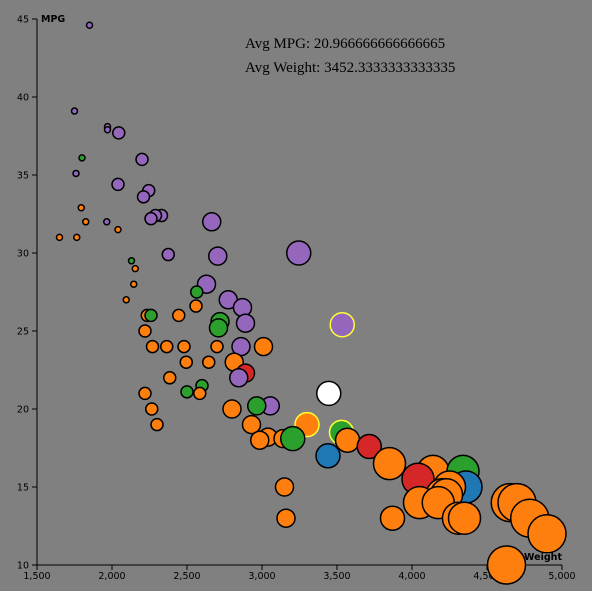 Image resolution: width=592 pixels, height=591 pixels. I want to click on x-axis-title: Weight, so click(543, 557).